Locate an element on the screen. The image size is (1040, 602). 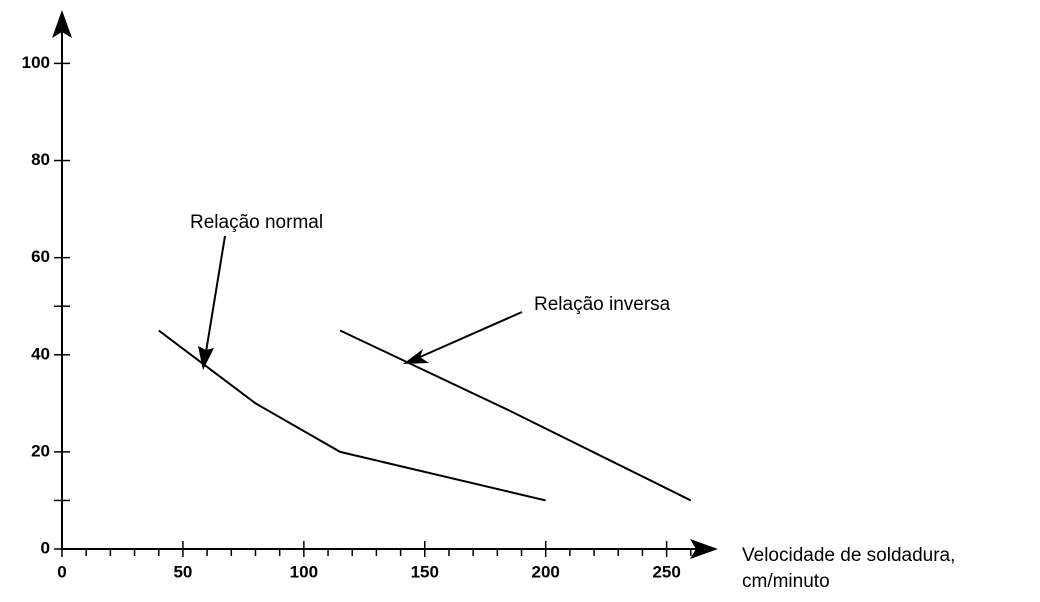
annotation: Relação normal is located at coordinates (256, 222).